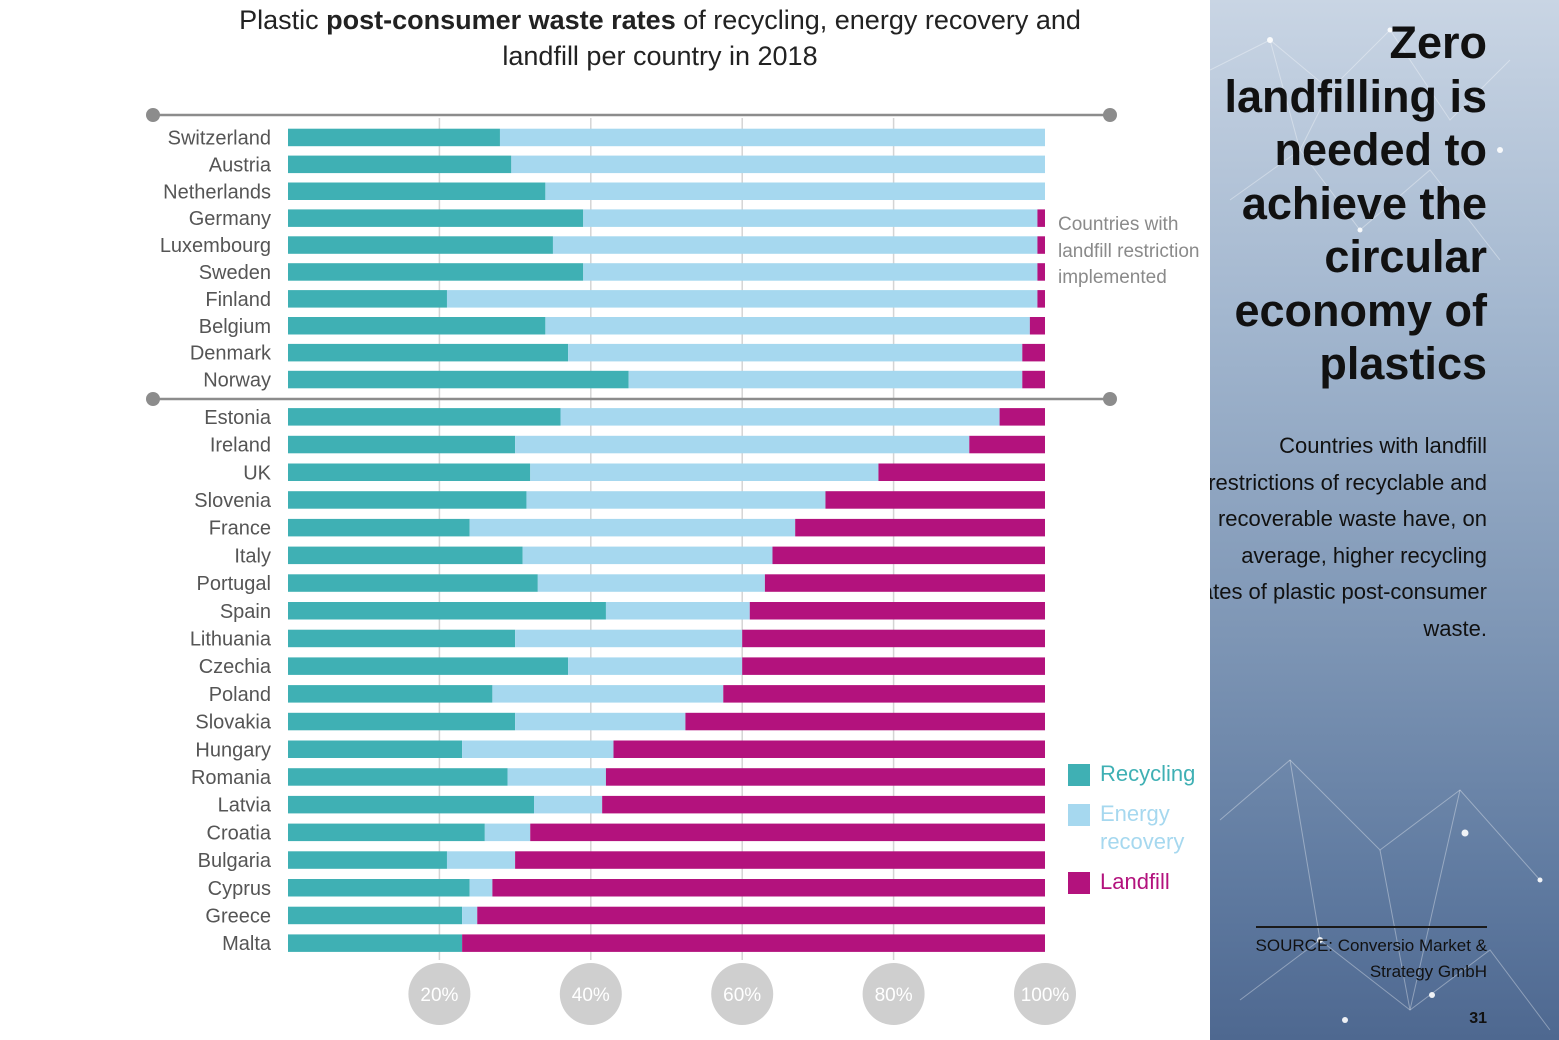 Image resolution: width=1559 pixels, height=1040 pixels. I want to click on bar-recycling-denmark, so click(428, 352).